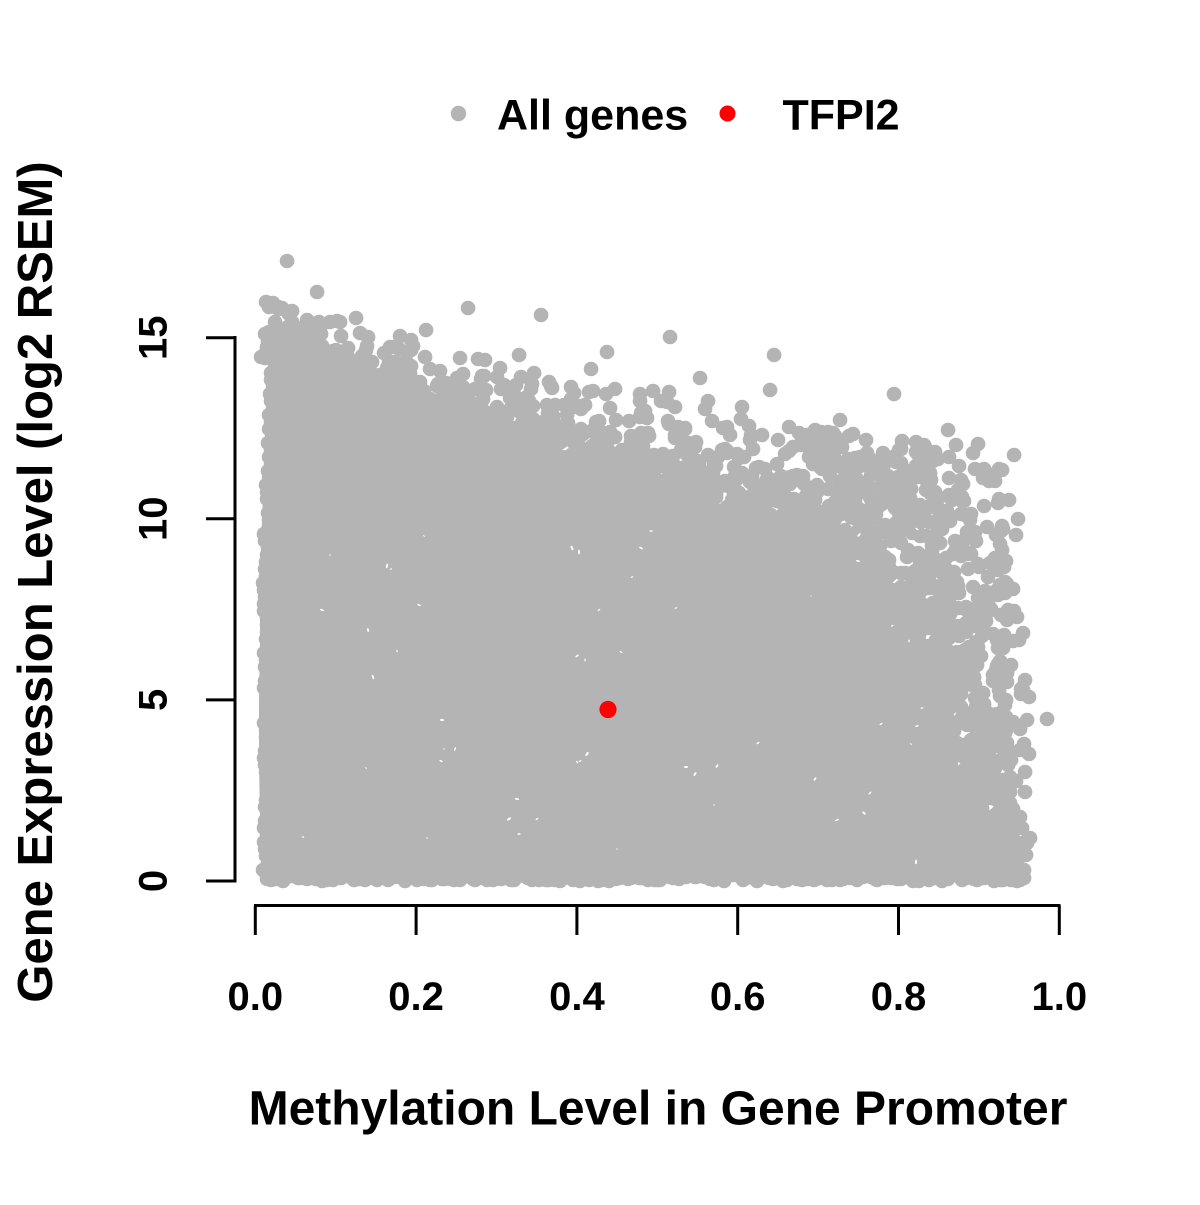  Describe the element at coordinates (154, 337) in the screenshot. I see `svg-text: 15` at that location.